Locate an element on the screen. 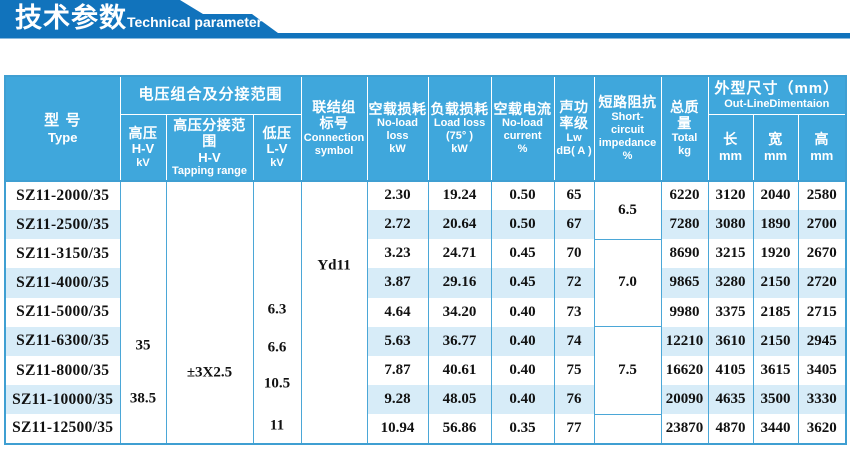  col-header-load-loss-unit: kW is located at coordinates (459, 149).